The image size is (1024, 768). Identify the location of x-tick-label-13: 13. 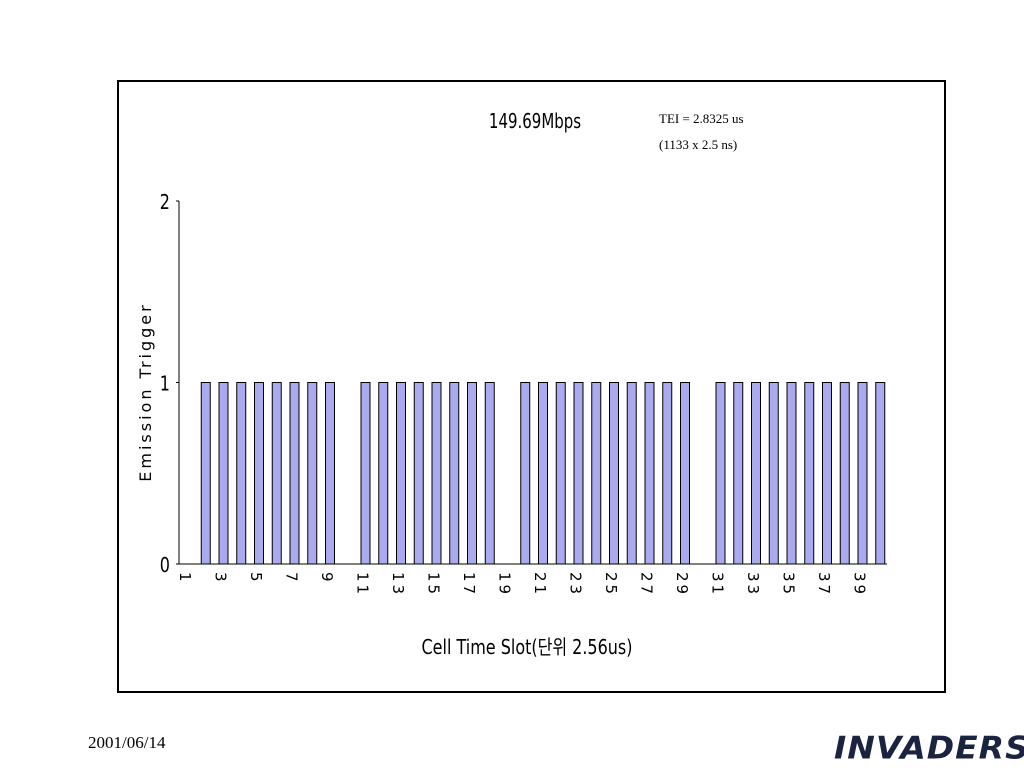
(398, 584).